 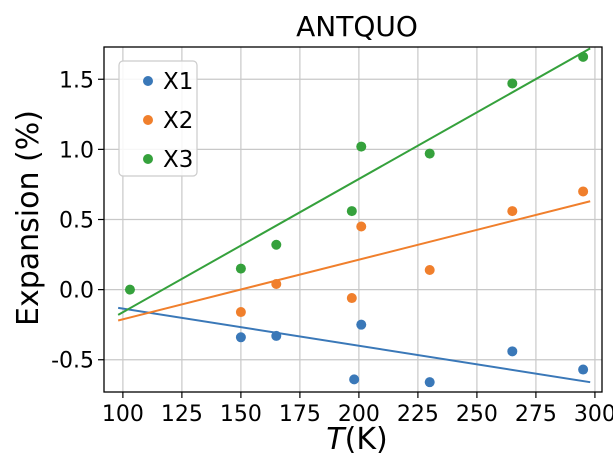 What do you see at coordinates (593, 414) in the screenshot?
I see `x-tick-label: 300` at bounding box center [593, 414].